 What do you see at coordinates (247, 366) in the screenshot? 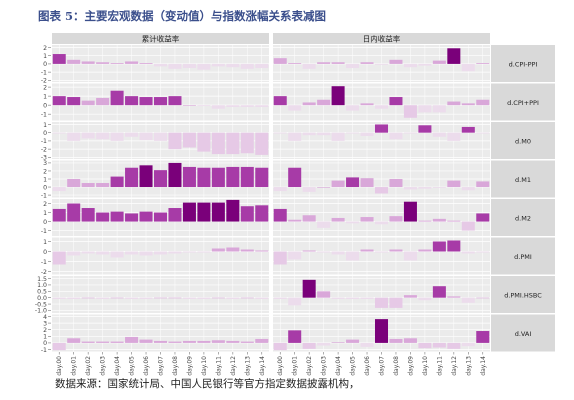
I see `x-tick-label: day.13` at bounding box center [247, 366].